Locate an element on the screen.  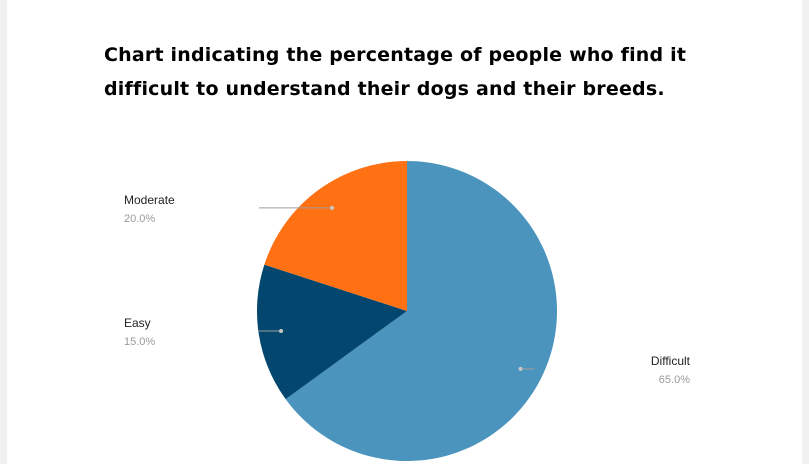
pie-slice-moderate is located at coordinates (335, 236).